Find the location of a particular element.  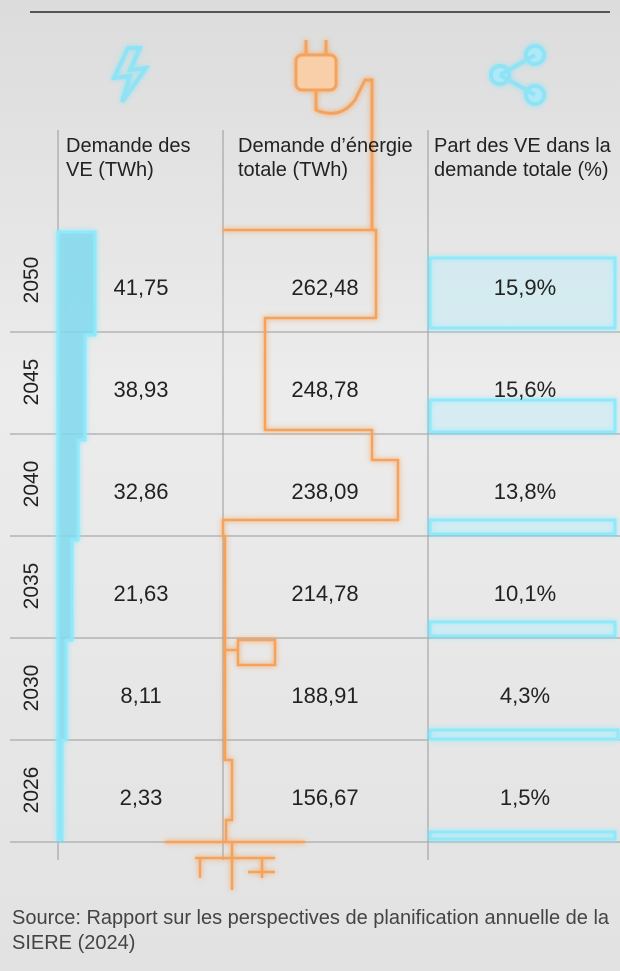

header: Part des VE dans la demande totale (%) is located at coordinates (522, 158).